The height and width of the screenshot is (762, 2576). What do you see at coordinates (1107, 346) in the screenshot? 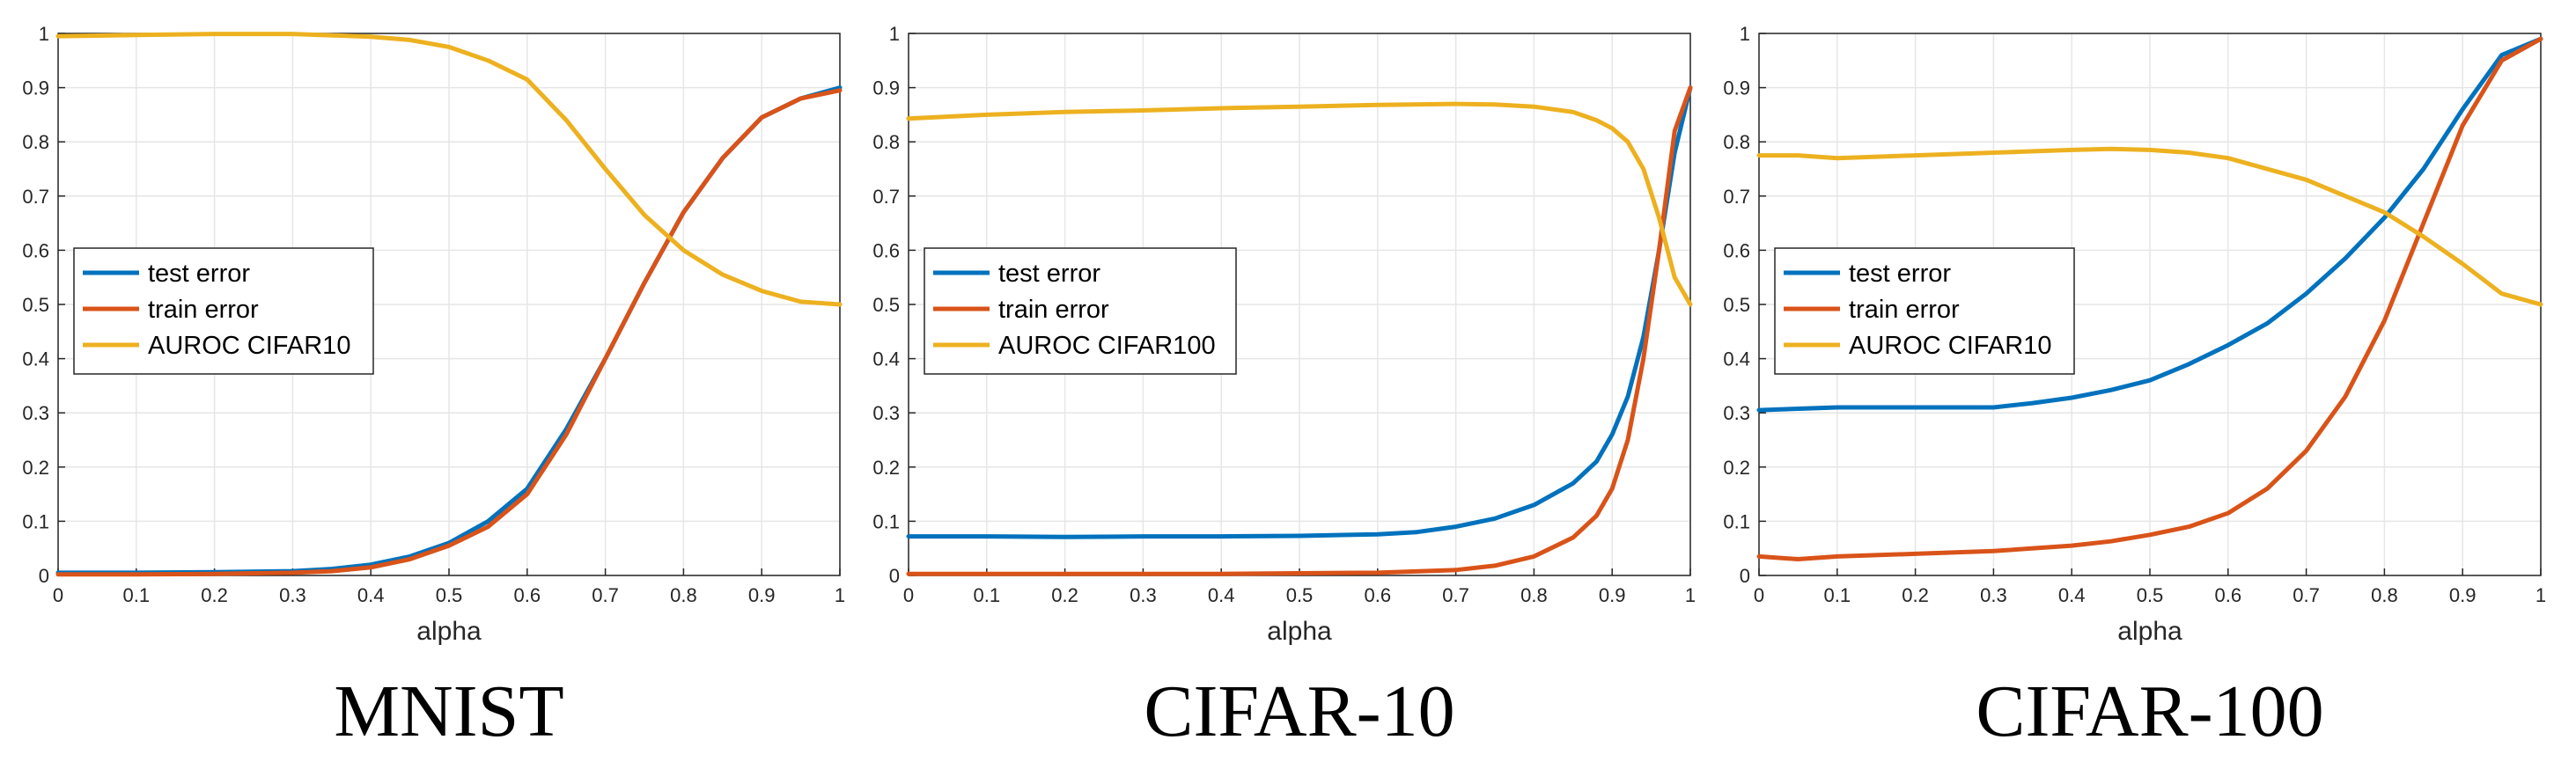
I see `legend-label: AUROC CIFAR100` at bounding box center [1107, 346].